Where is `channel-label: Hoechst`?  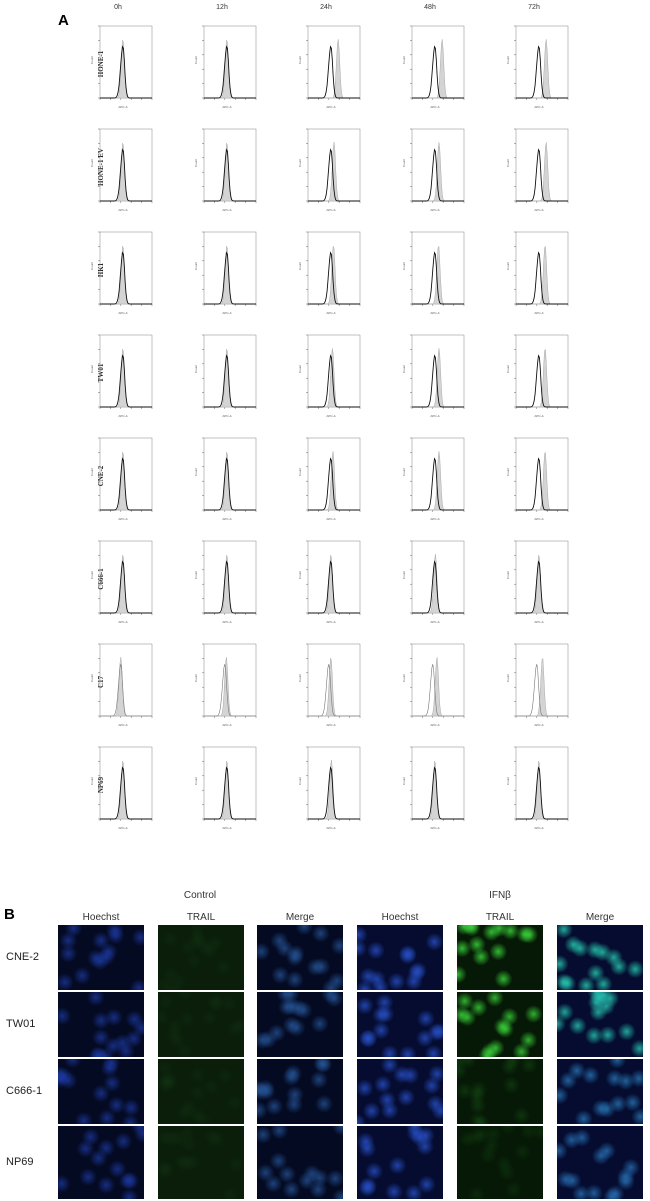
channel-label: Hoechst is located at coordinates (400, 917).